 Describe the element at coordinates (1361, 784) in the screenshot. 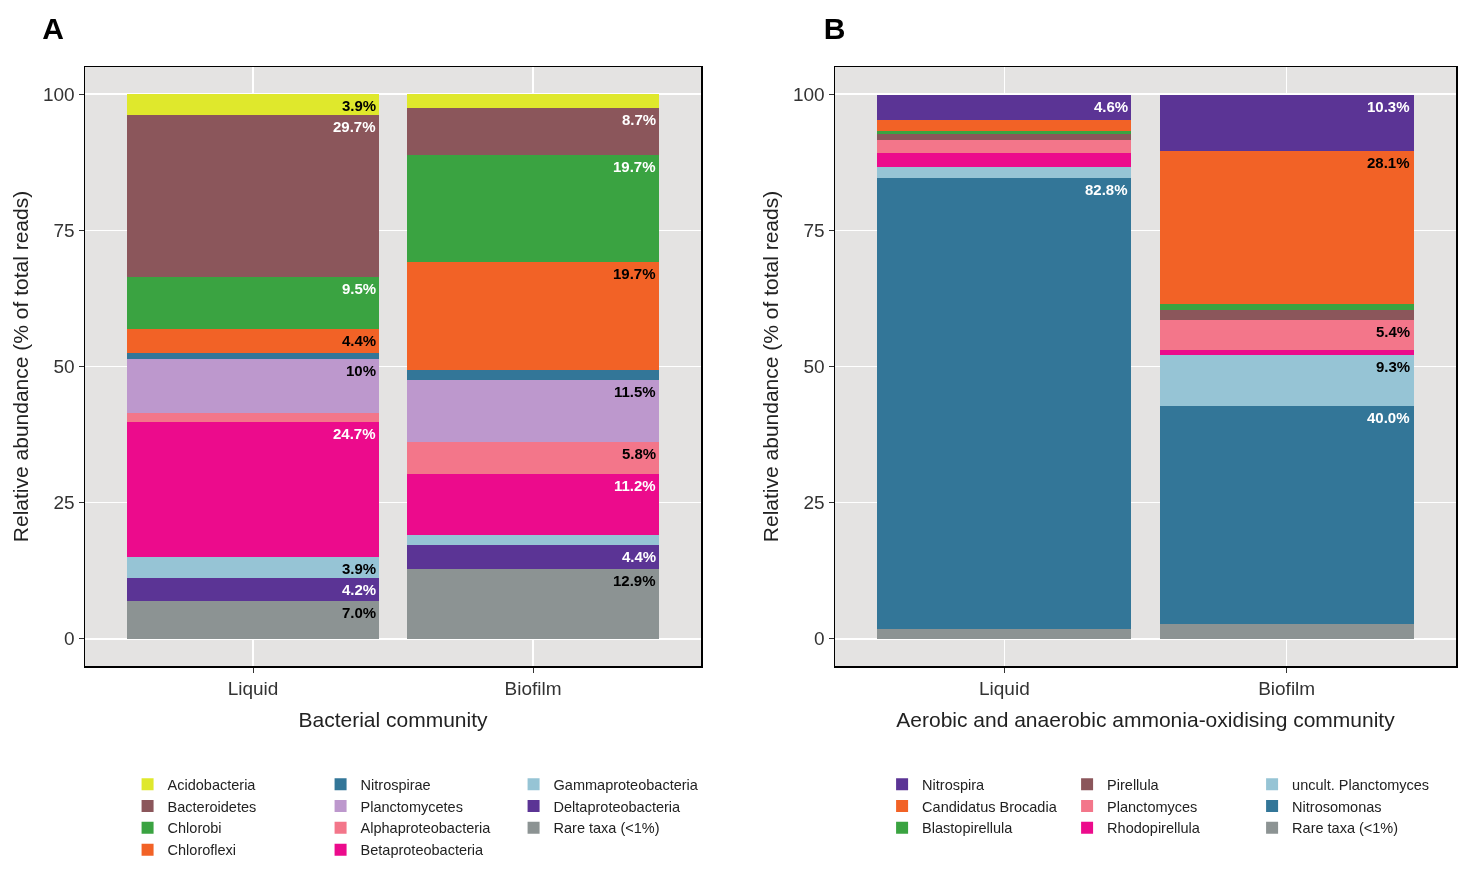

I see `legend-label: uncult. Planctomyces` at that location.